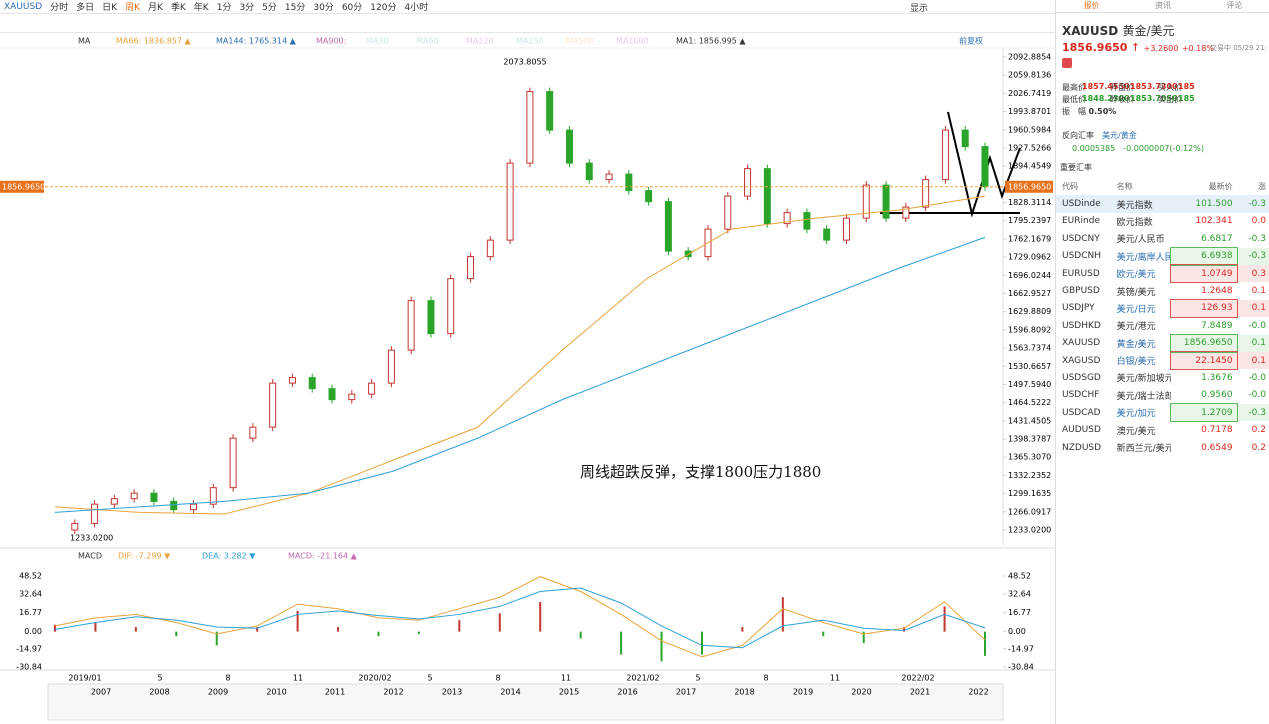 The width and height of the screenshot is (1269, 724). Describe the element at coordinates (1081, 395) in the screenshot. I see `code: USDCHF` at that location.